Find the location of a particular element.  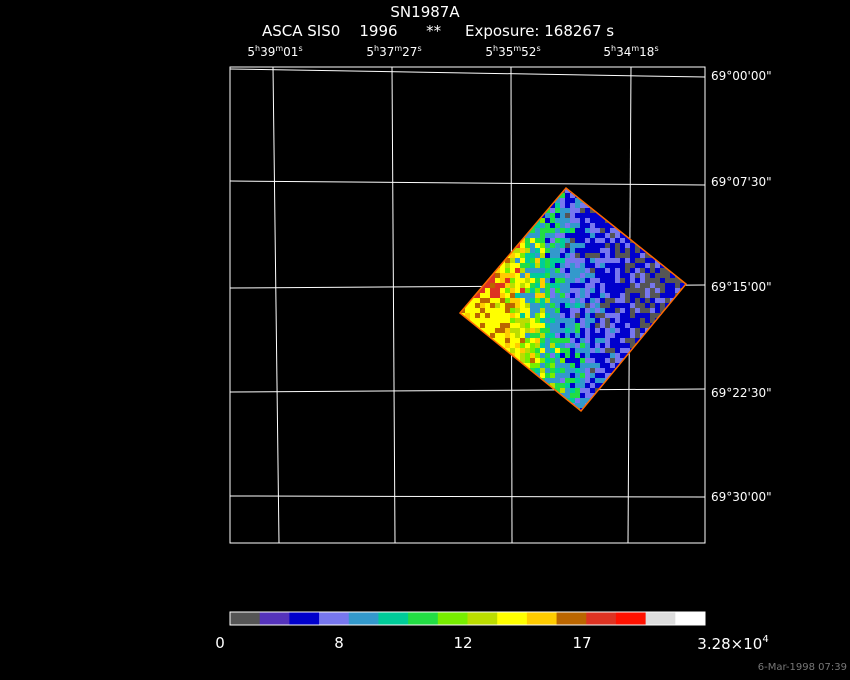

colorbar-max-label: 3.28×10⁴ is located at coordinates (733, 643).